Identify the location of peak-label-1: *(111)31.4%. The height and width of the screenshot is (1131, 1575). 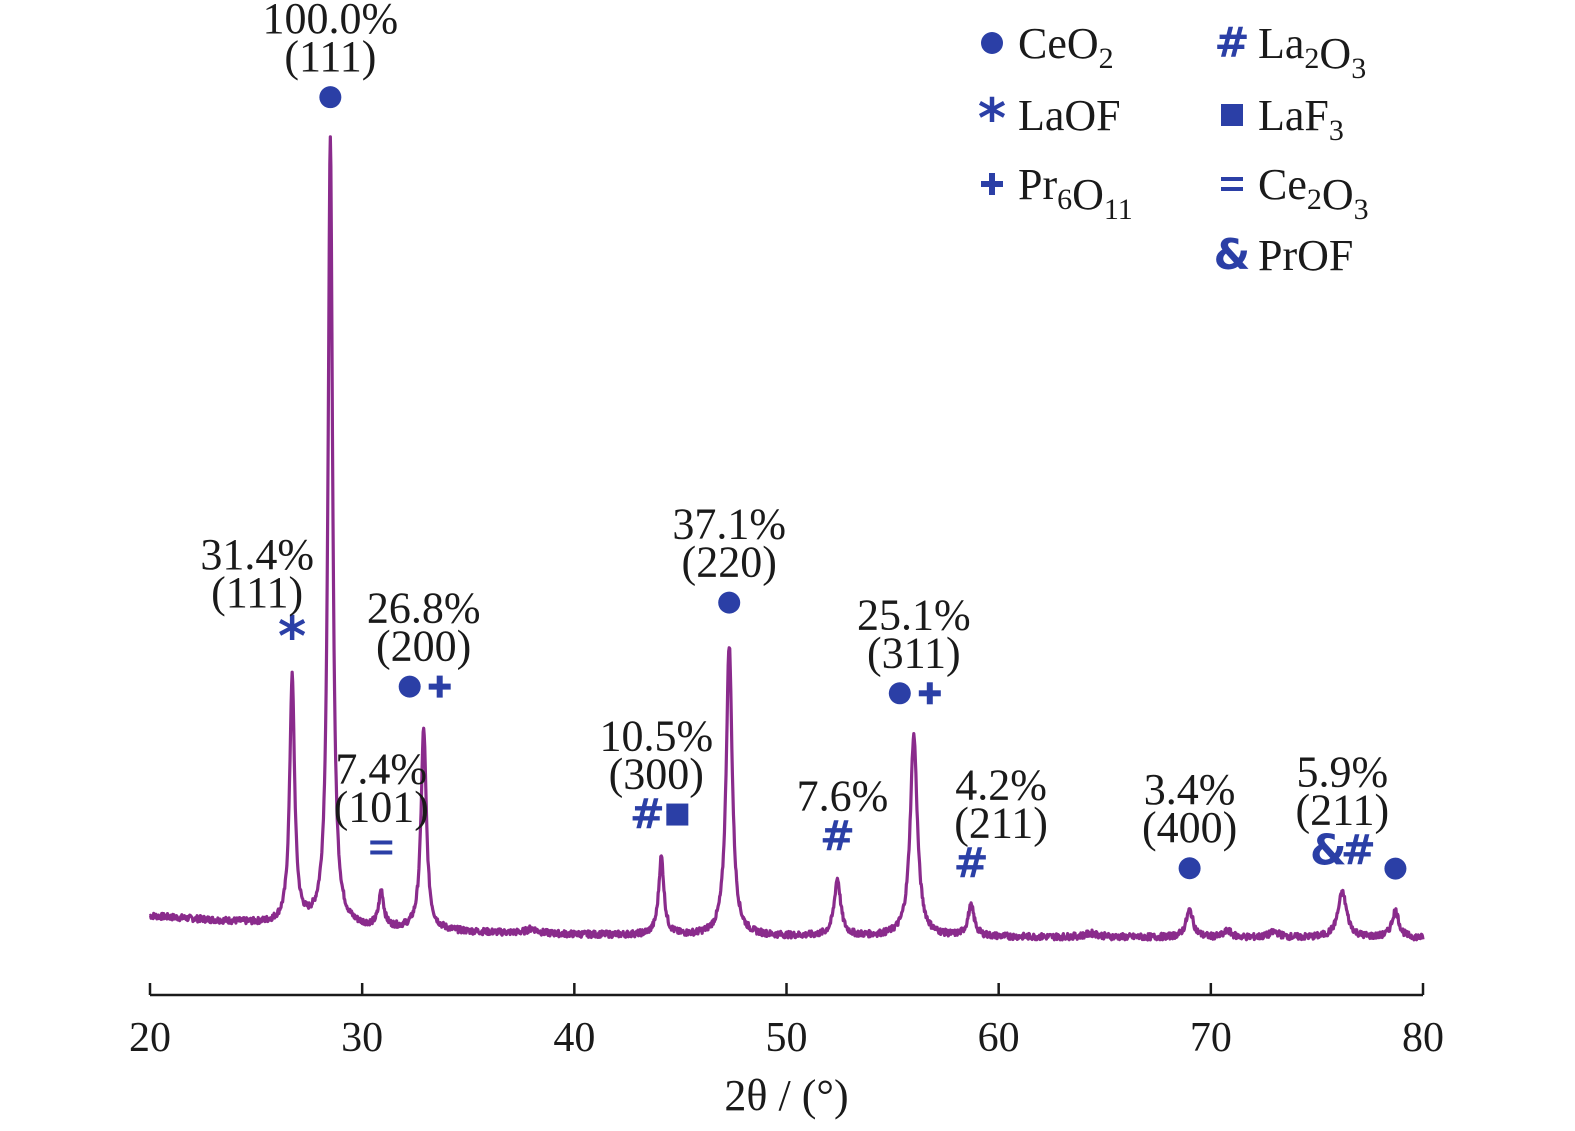
(257, 599).